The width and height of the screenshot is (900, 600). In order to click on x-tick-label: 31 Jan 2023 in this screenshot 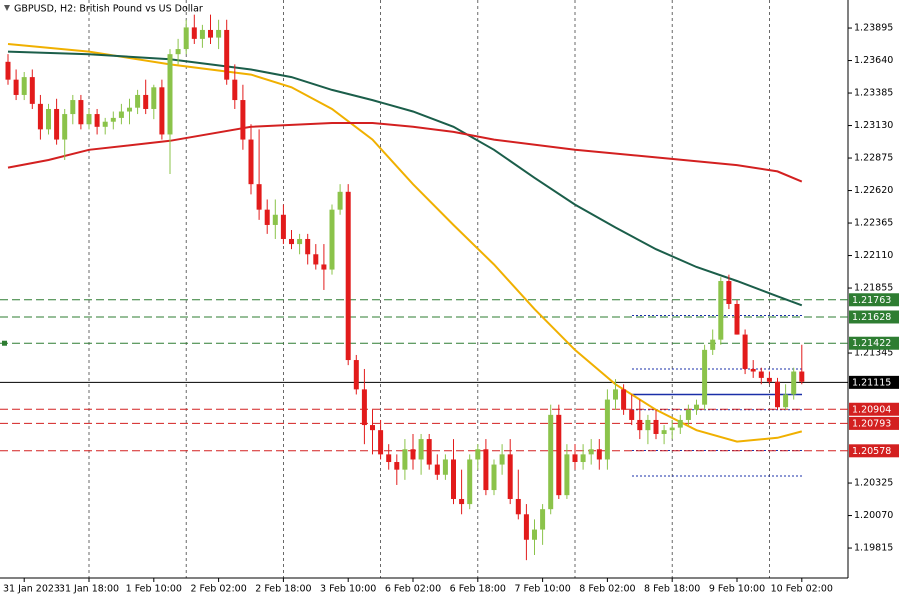, I will do `click(31, 589)`.